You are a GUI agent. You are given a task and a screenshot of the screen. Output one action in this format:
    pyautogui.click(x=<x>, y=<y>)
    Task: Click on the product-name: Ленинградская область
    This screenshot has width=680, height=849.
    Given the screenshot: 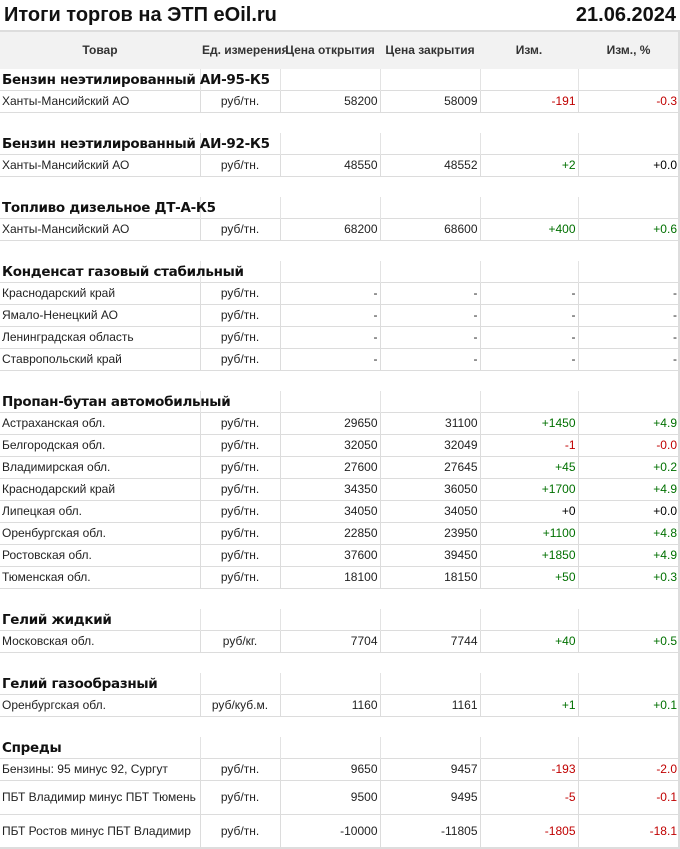 What is the action you would take?
    pyautogui.click(x=100, y=337)
    